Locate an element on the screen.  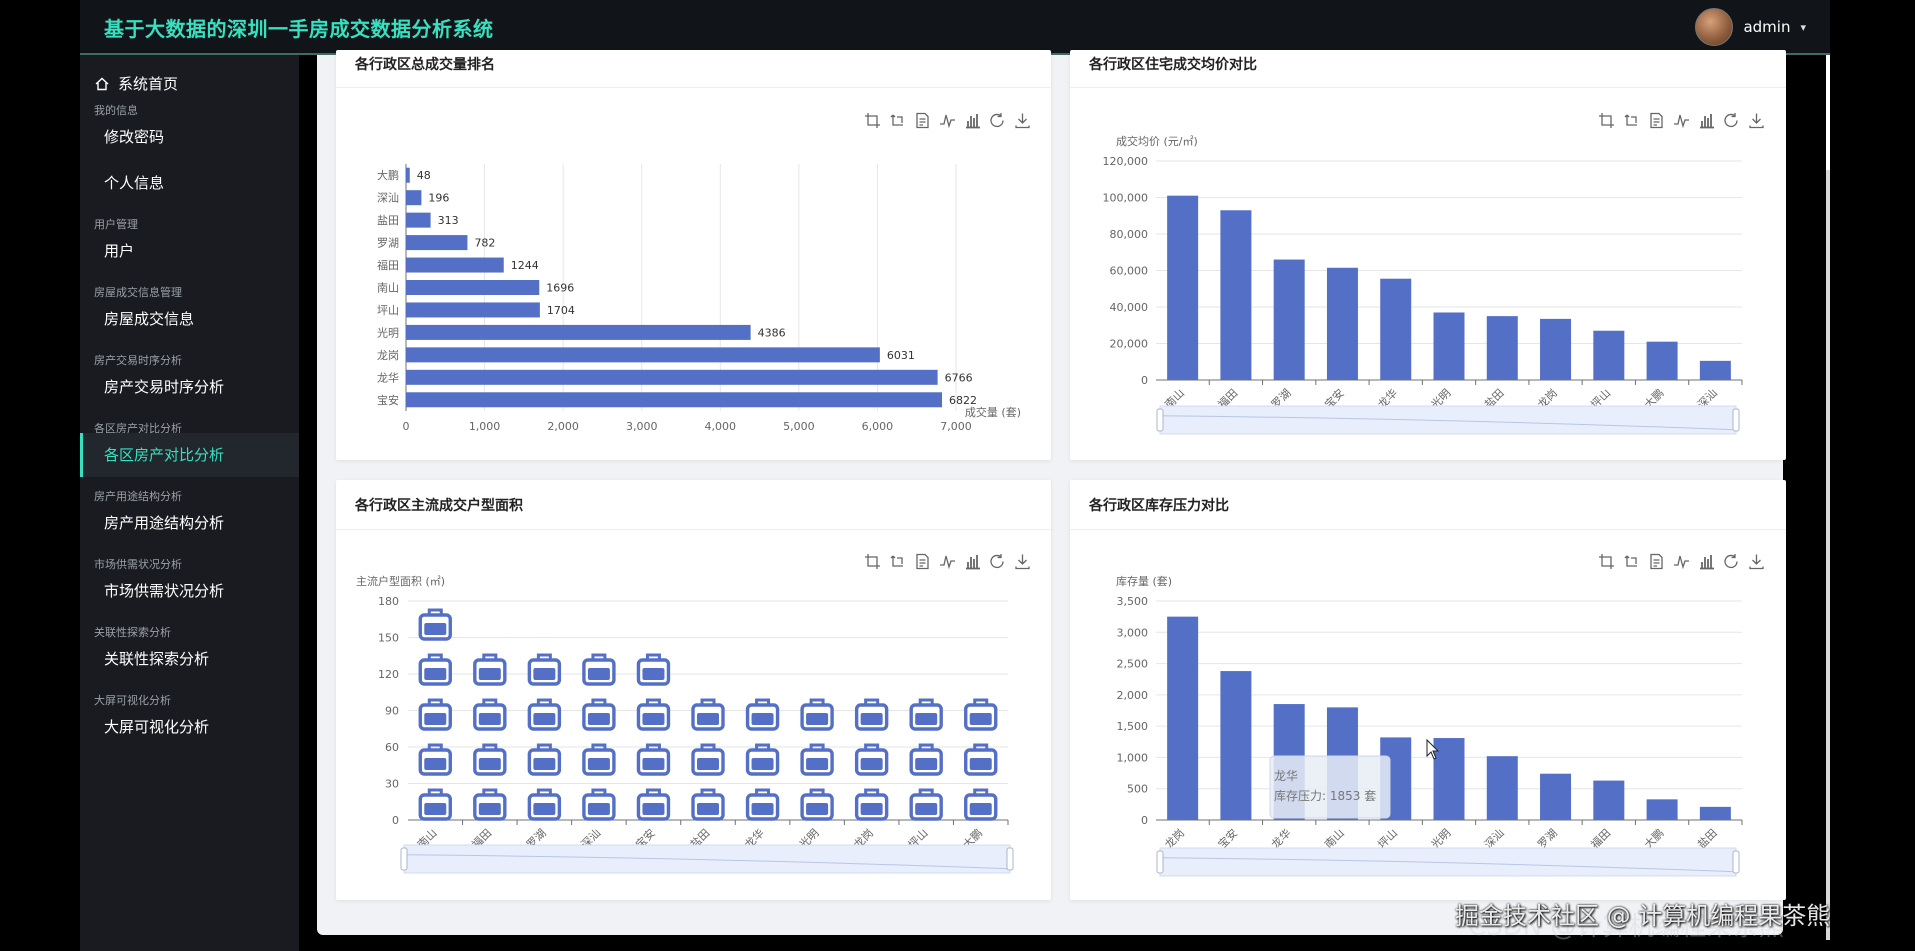
sidebar-item-home: 系统首页 is located at coordinates (136, 83).